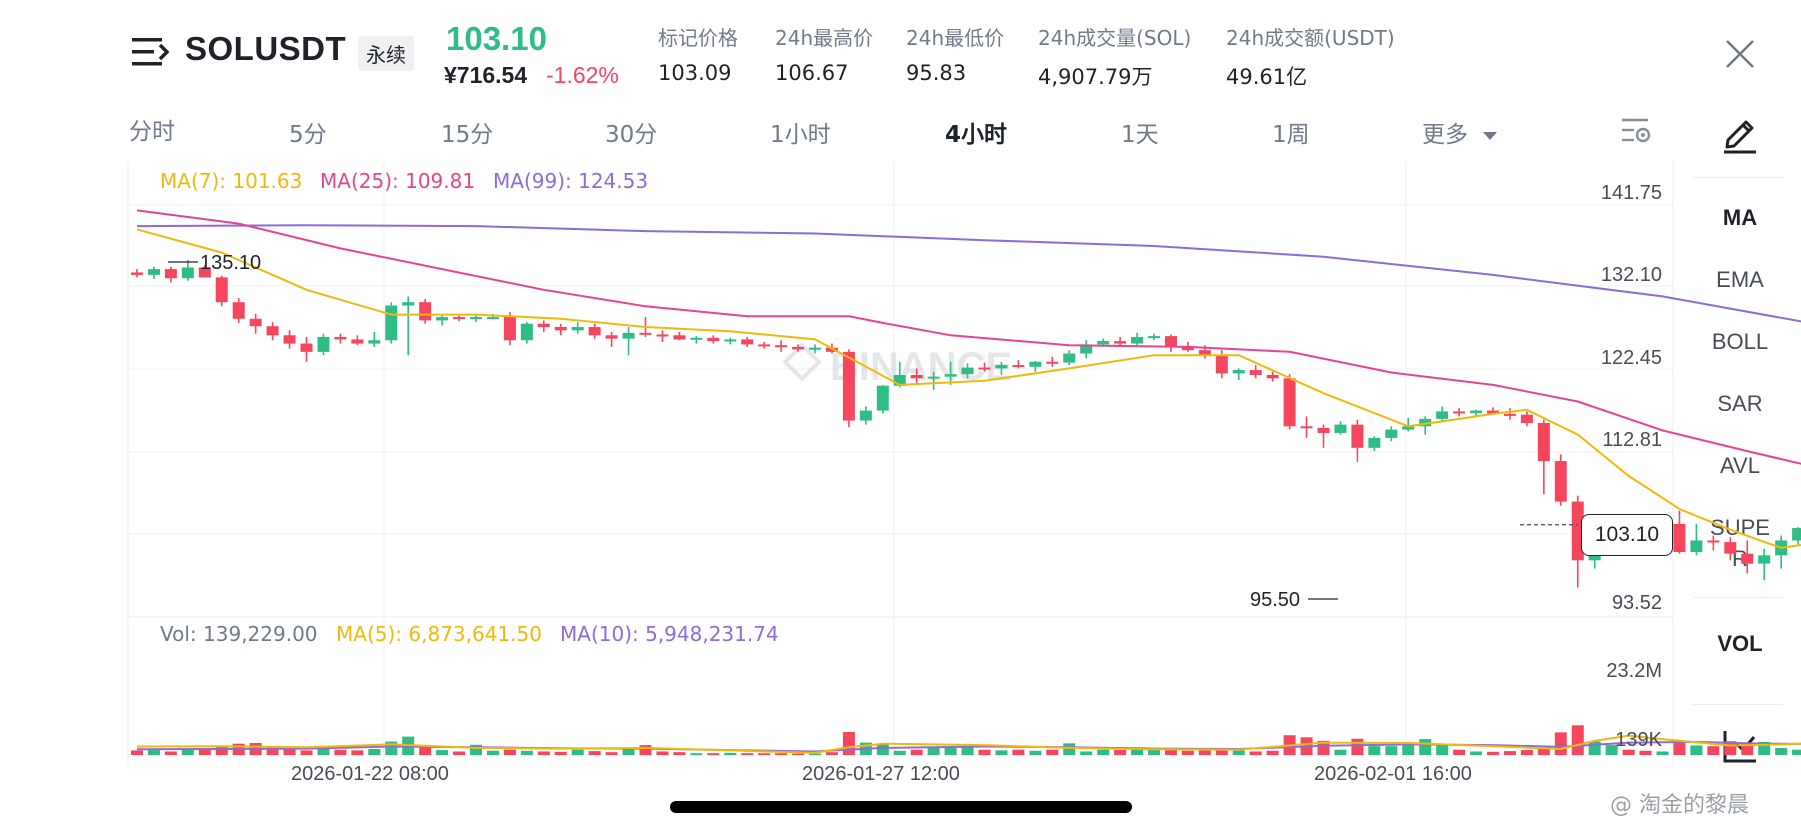 This screenshot has width=1801, height=828. Describe the element at coordinates (901, 807) in the screenshot. I see `home-indicator` at that location.